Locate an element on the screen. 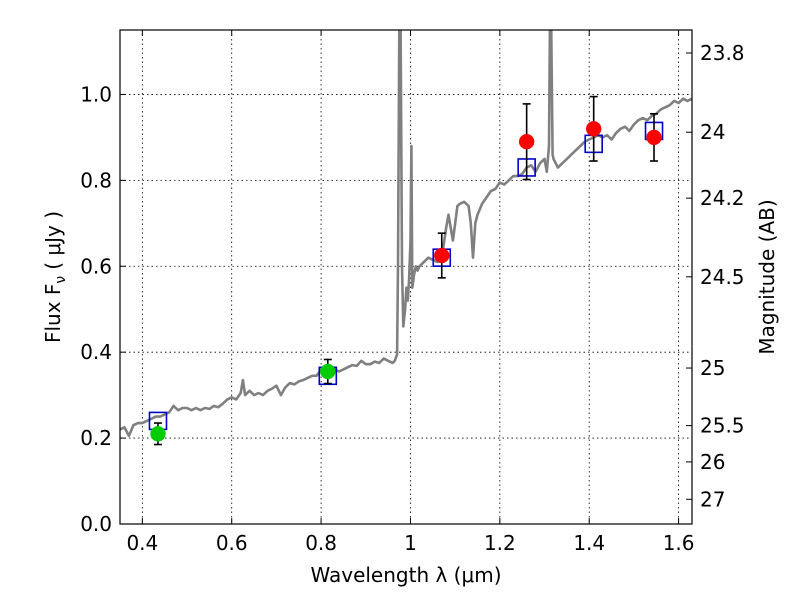  right-tick-label: 23.8 is located at coordinates (722, 53).